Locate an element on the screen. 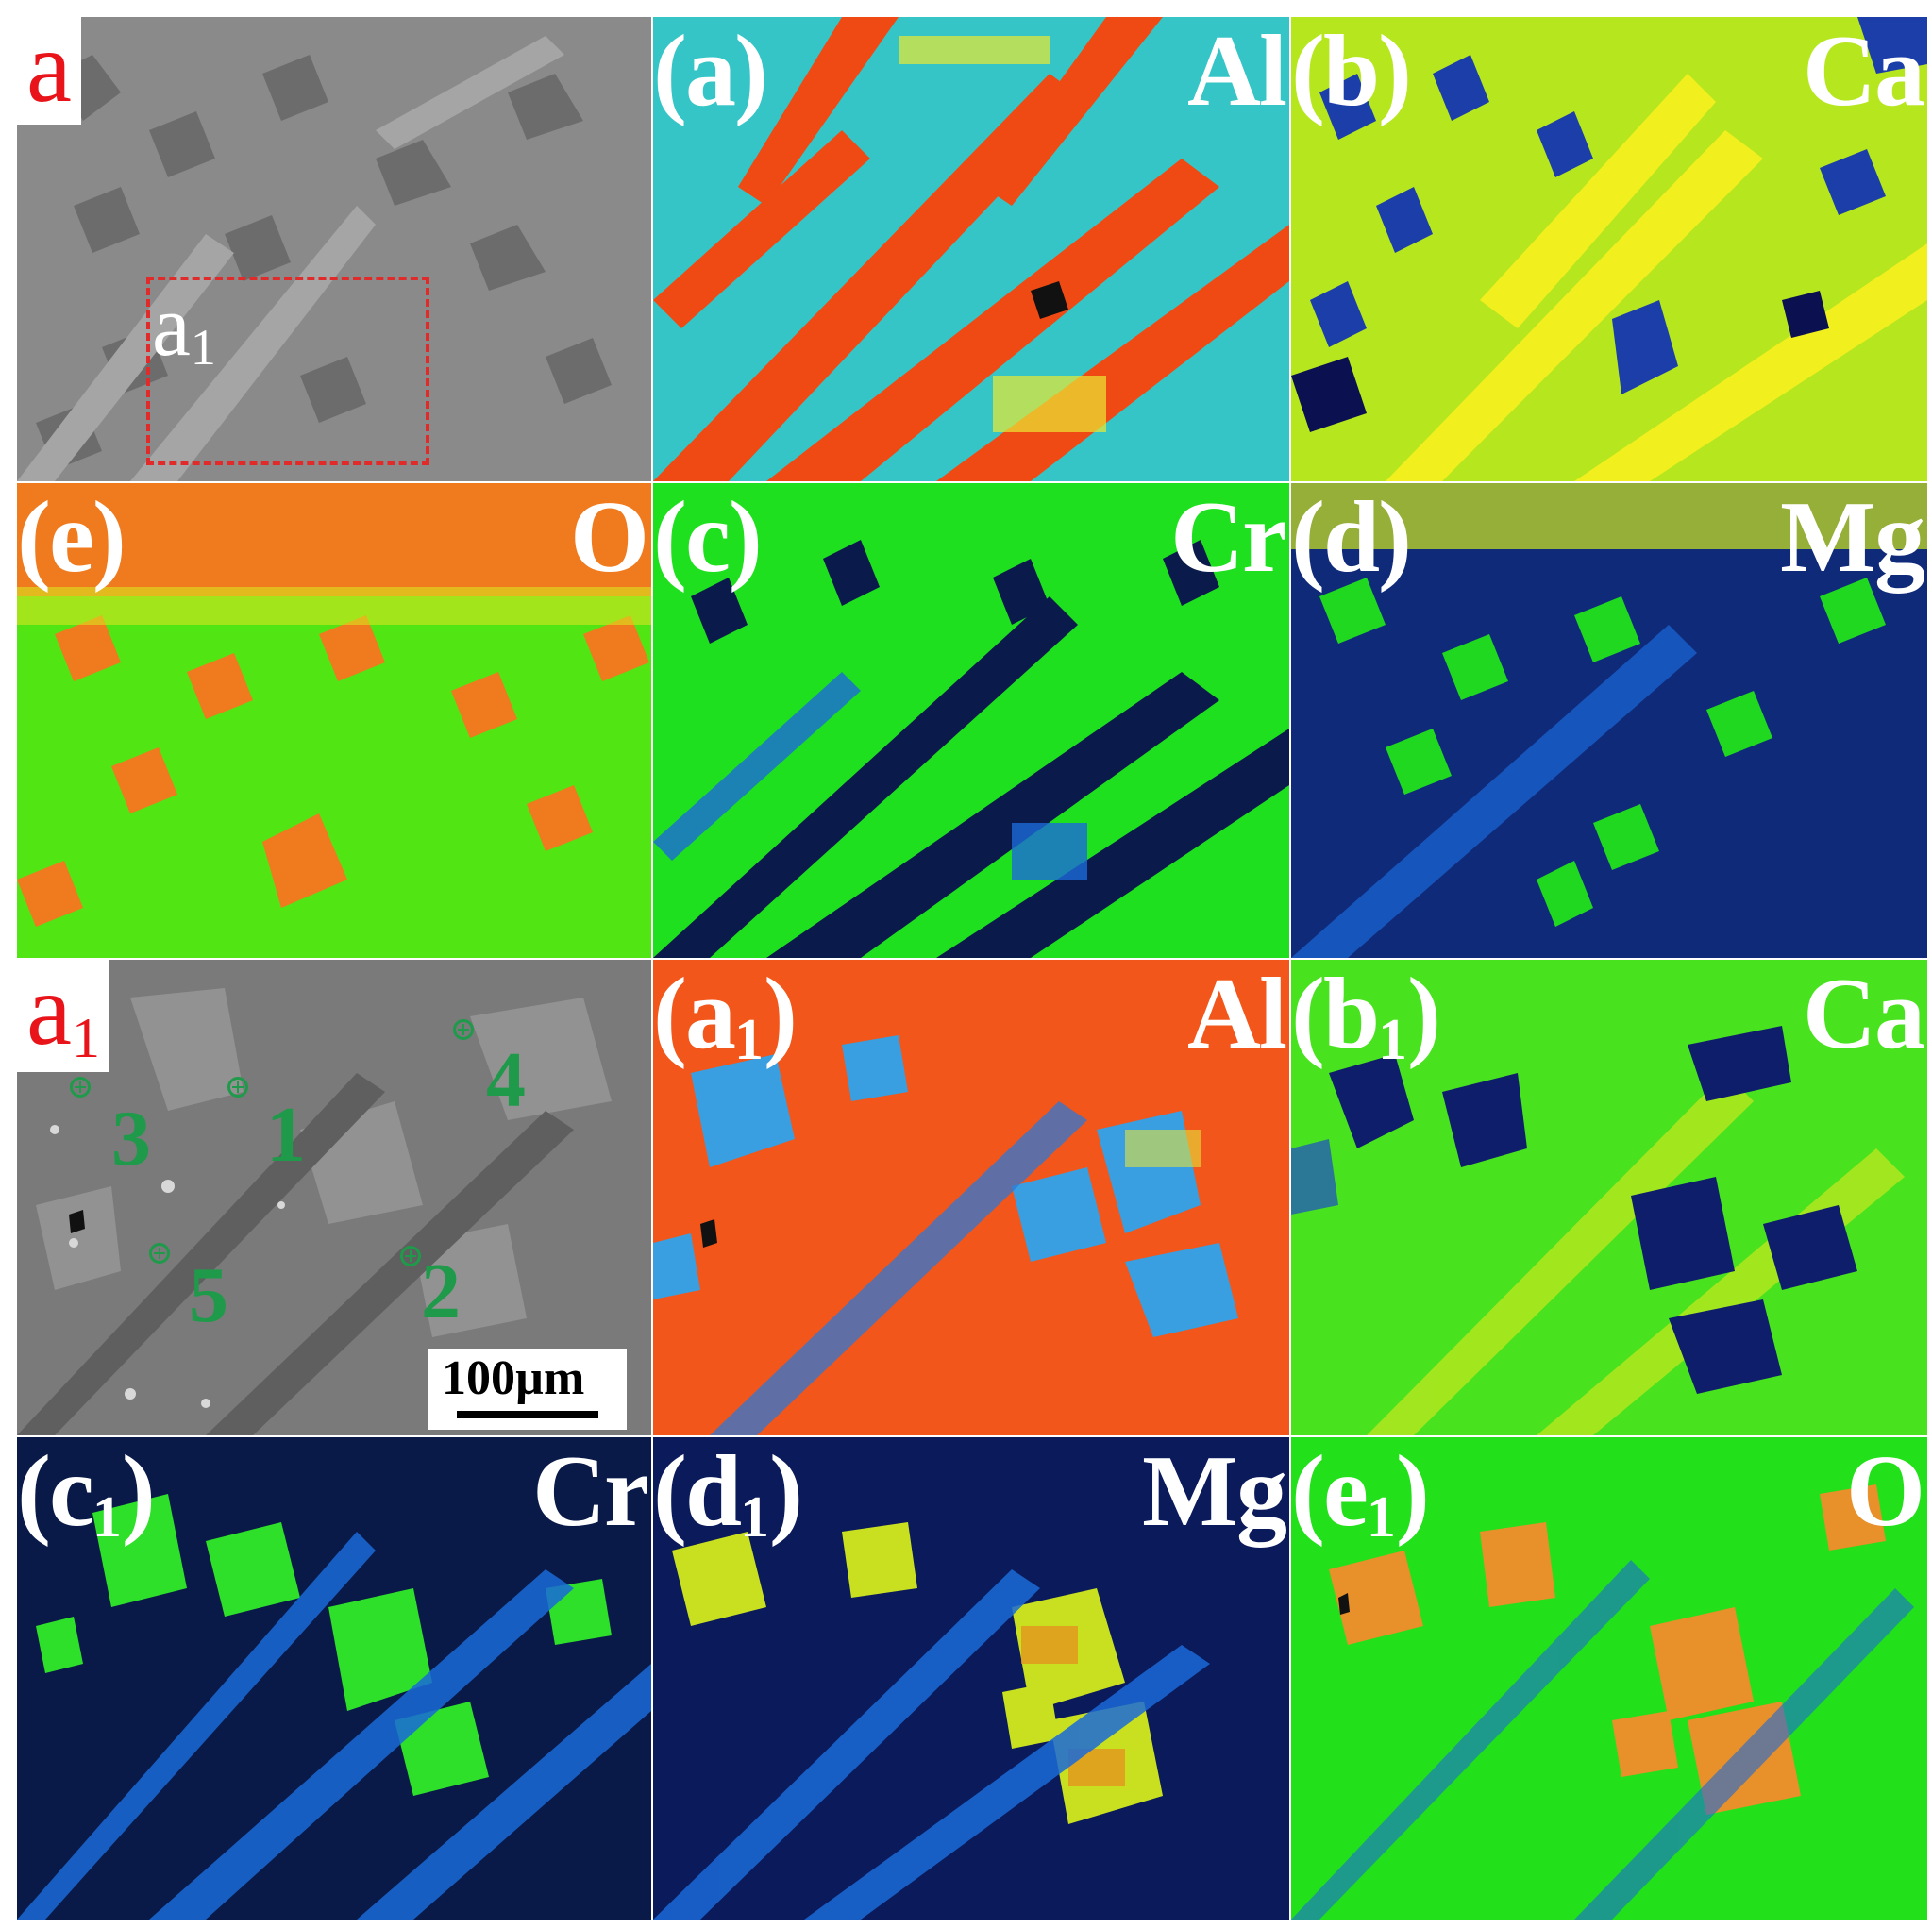 This screenshot has height=1928, width=1932. bse-overview-image is located at coordinates (334, 249).